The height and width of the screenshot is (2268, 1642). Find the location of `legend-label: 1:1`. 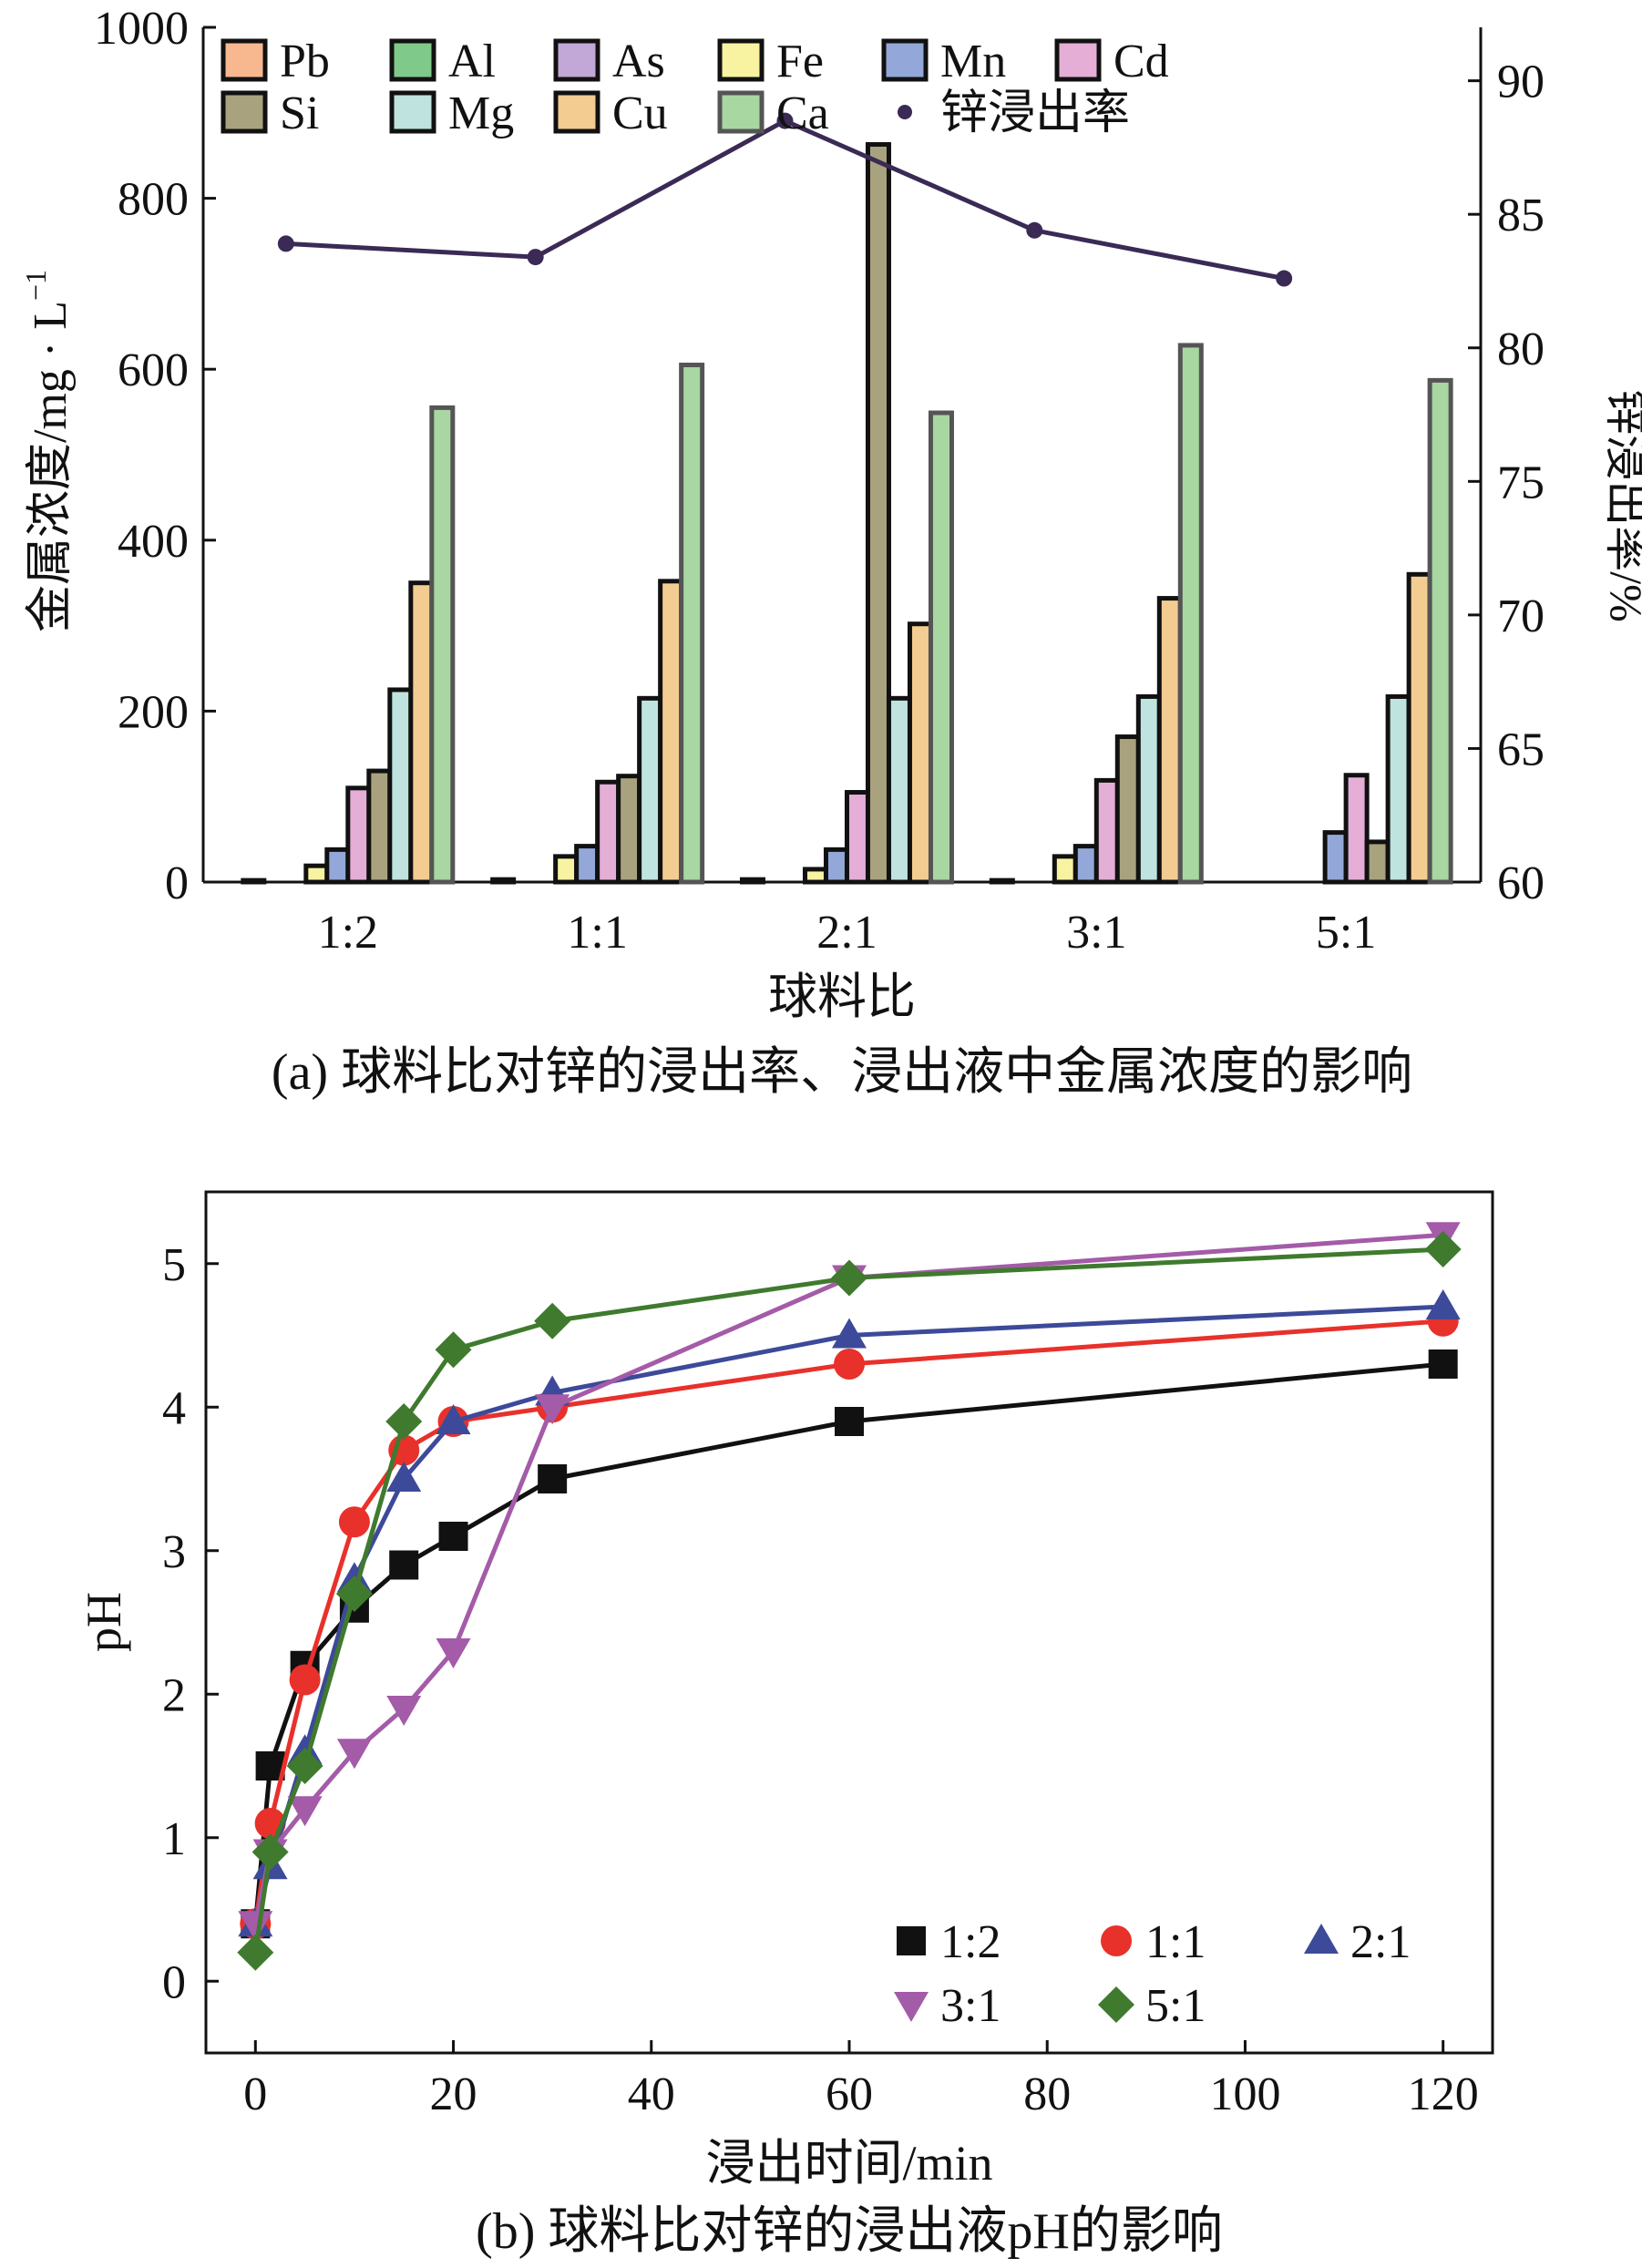

legend-label: 1:1 is located at coordinates (1175, 1942).